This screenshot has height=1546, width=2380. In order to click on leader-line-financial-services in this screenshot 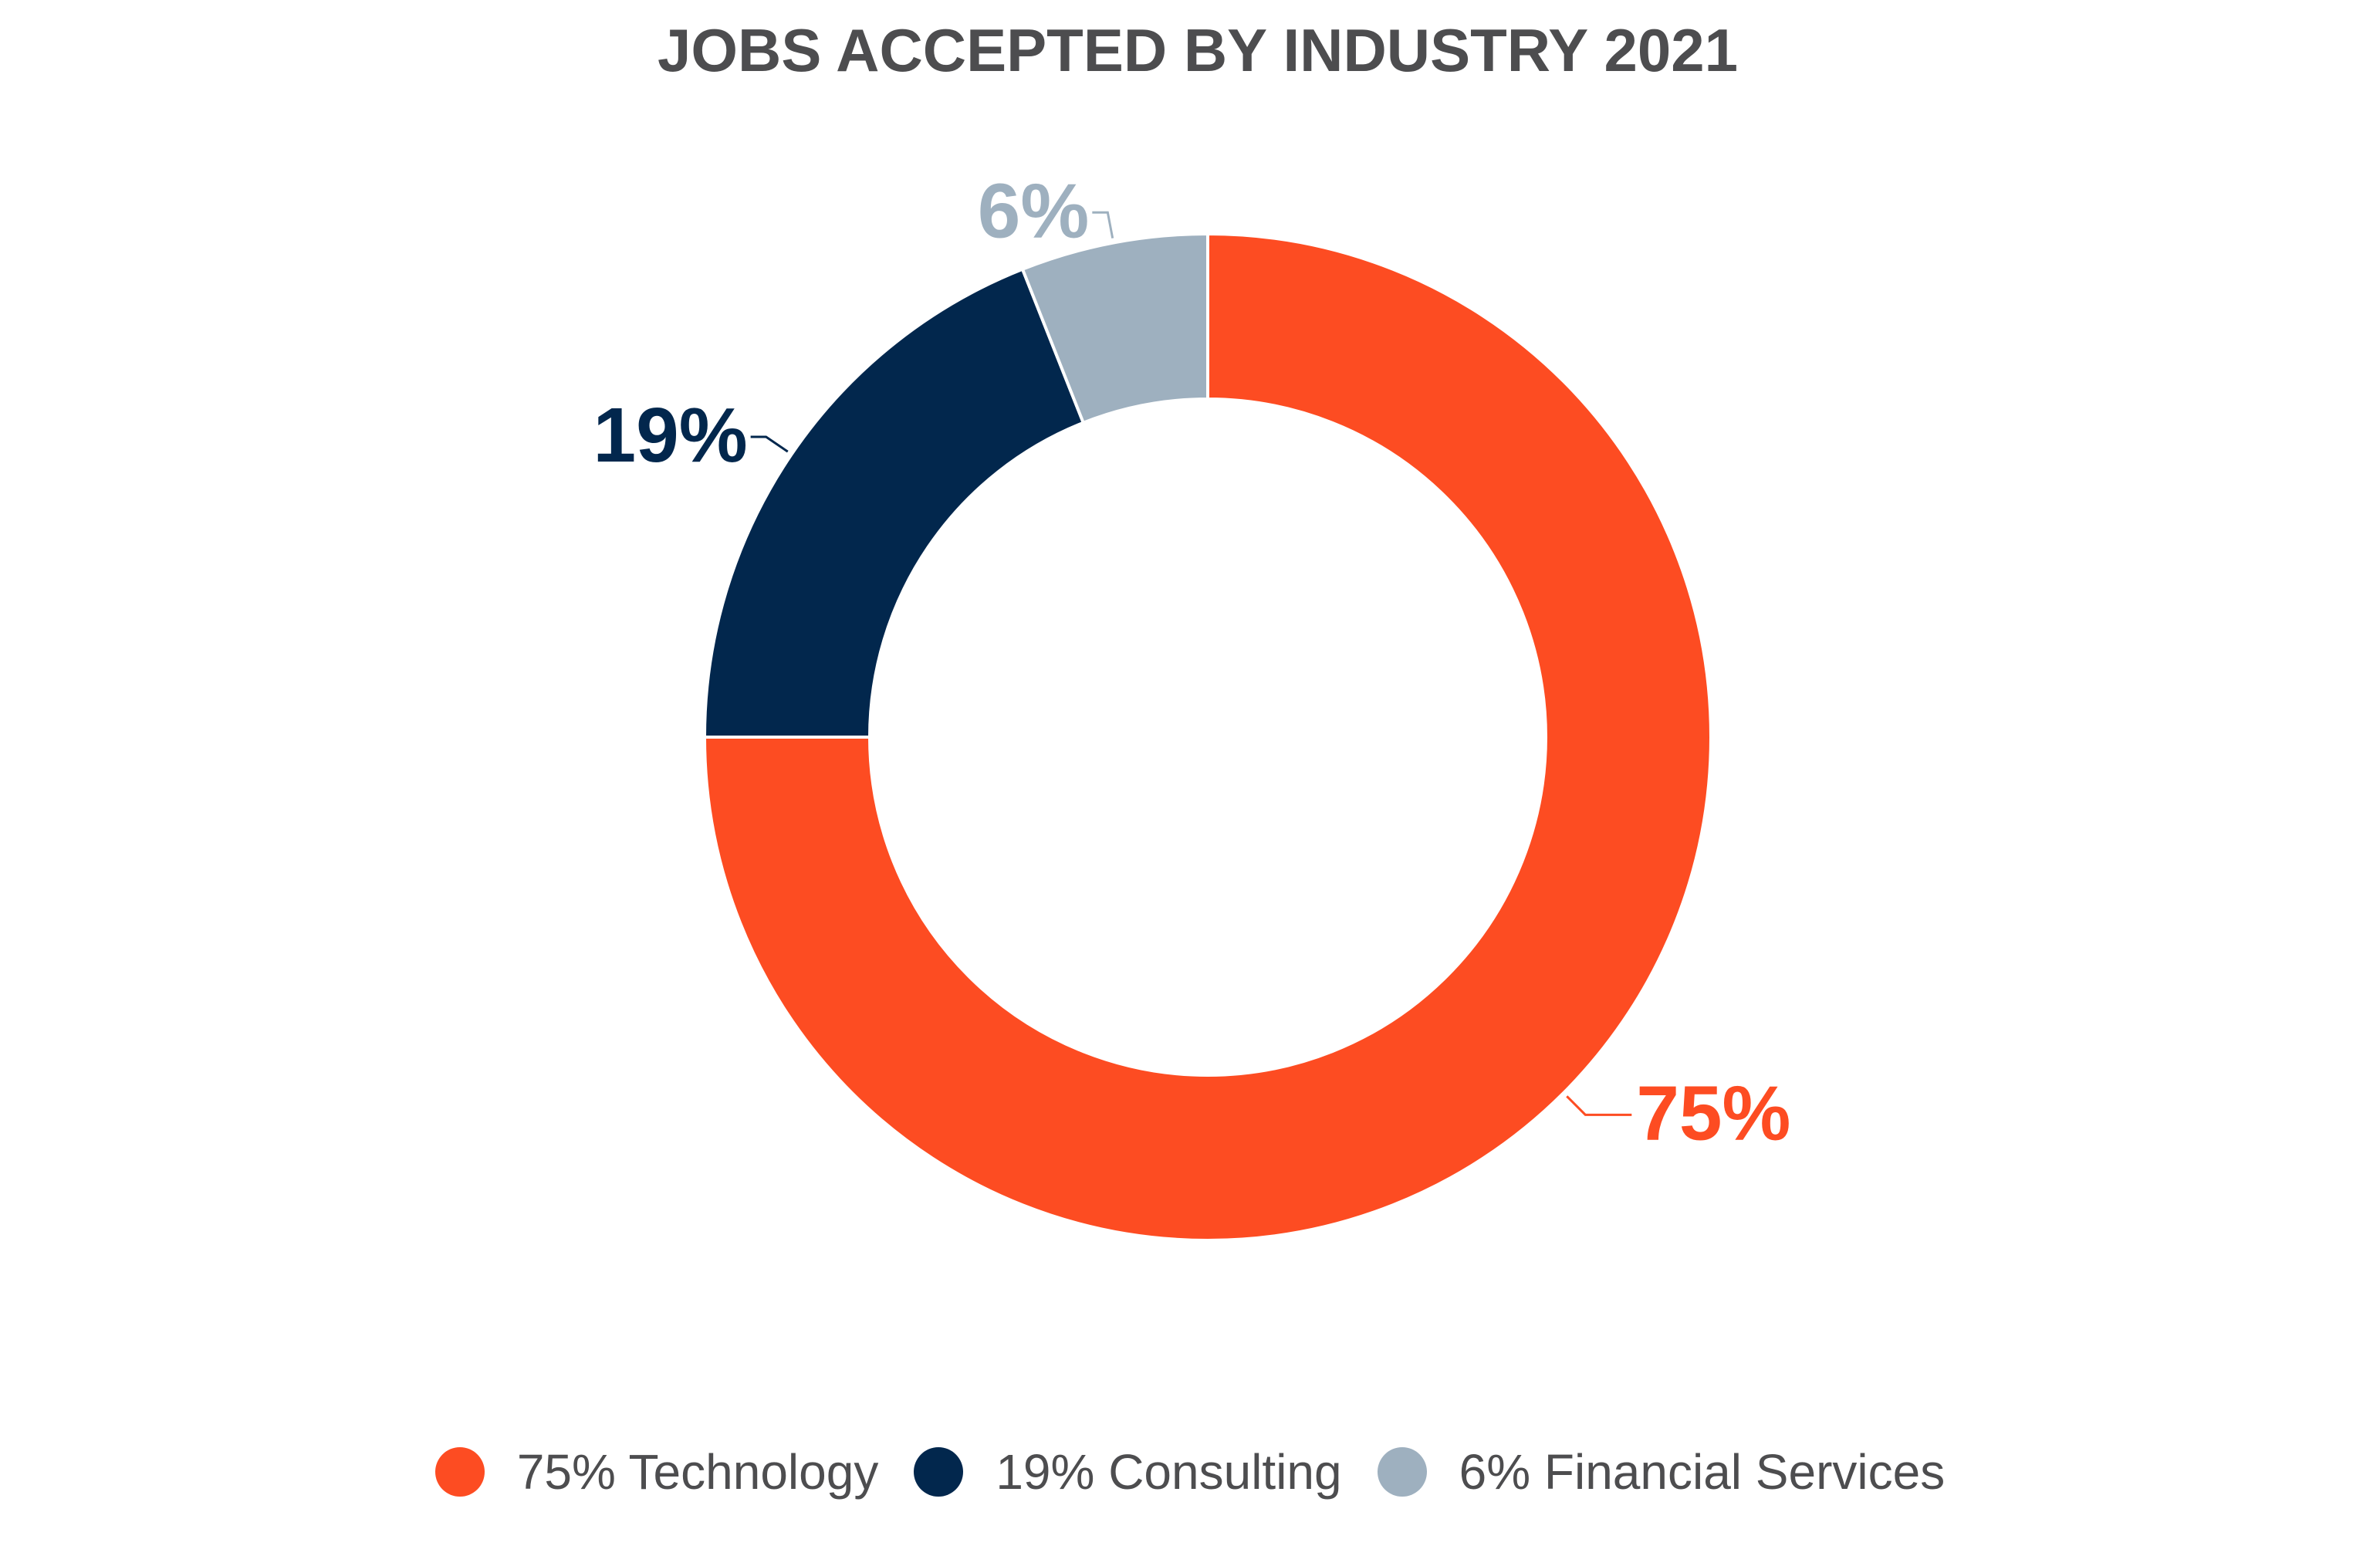, I will do `click(1103, 224)`.